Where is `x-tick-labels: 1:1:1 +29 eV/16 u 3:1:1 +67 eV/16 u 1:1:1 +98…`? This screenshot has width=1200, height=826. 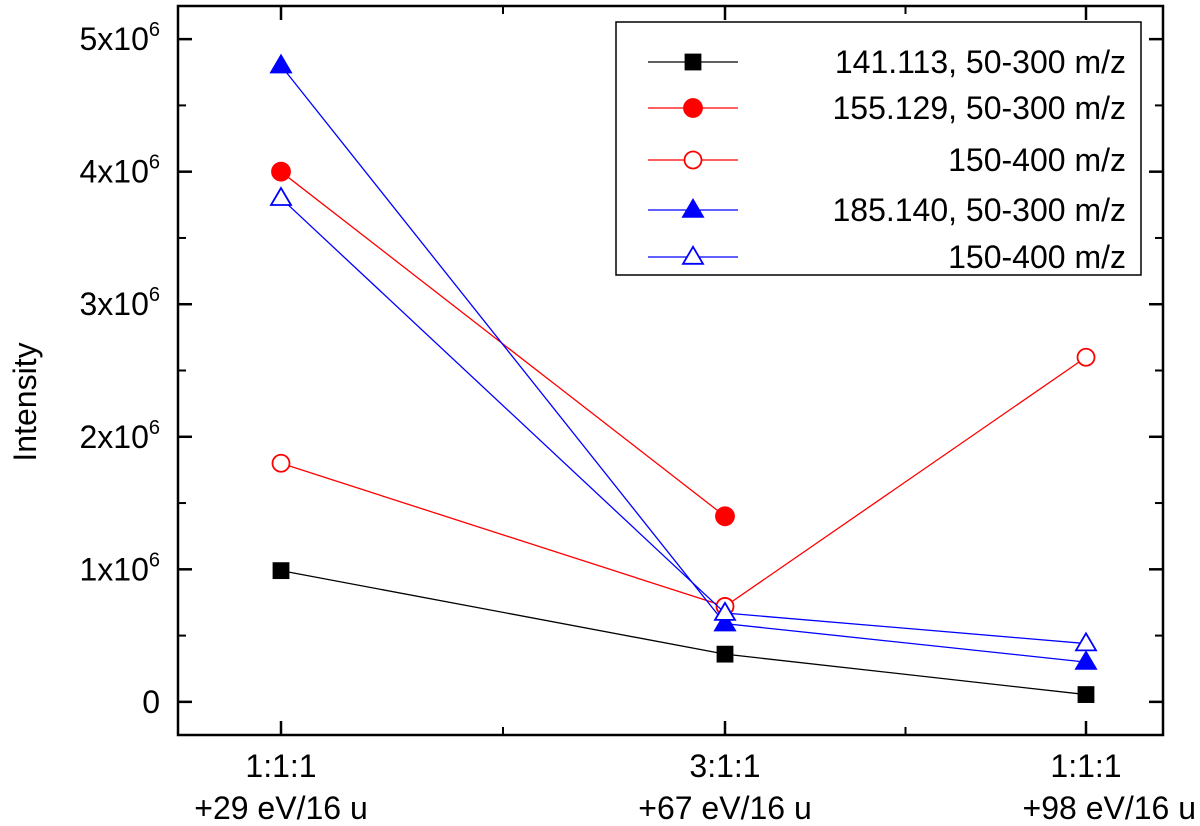
x-tick-labels: 1:1:1 +29 eV/16 u 3:1:1 +67 eV/16 u 1:1:1 +98… is located at coordinates (695, 787).